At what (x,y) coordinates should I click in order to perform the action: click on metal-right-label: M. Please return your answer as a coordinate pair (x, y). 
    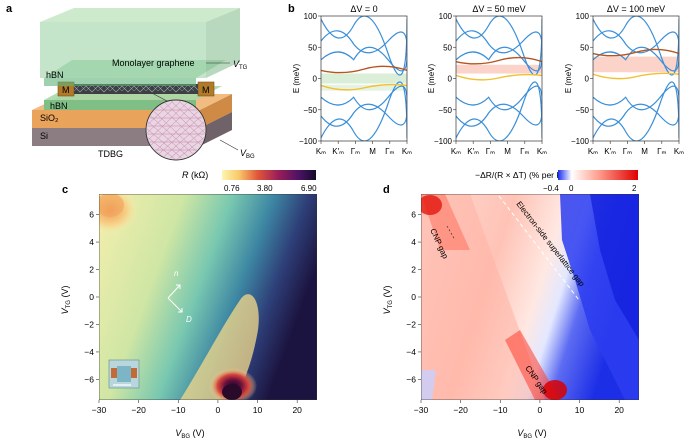
    Looking at the image, I should click on (206, 90).